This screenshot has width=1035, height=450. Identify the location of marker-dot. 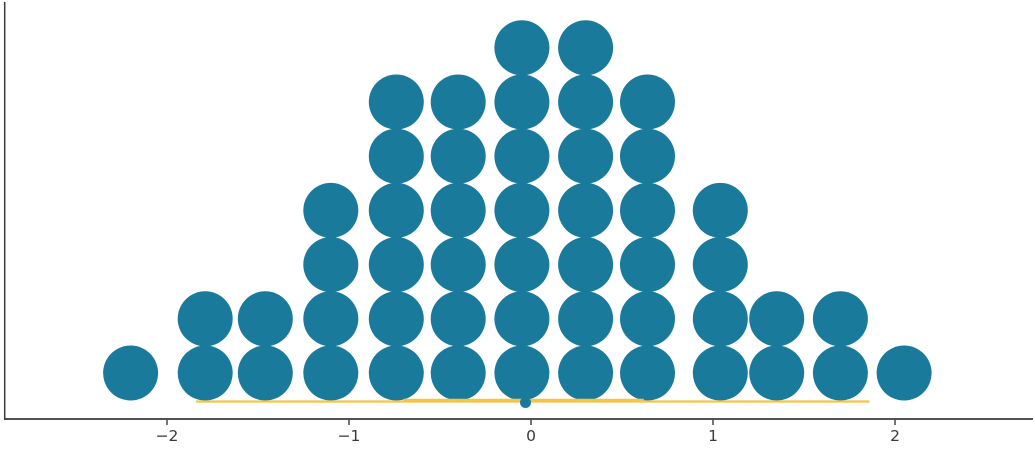
(525, 402).